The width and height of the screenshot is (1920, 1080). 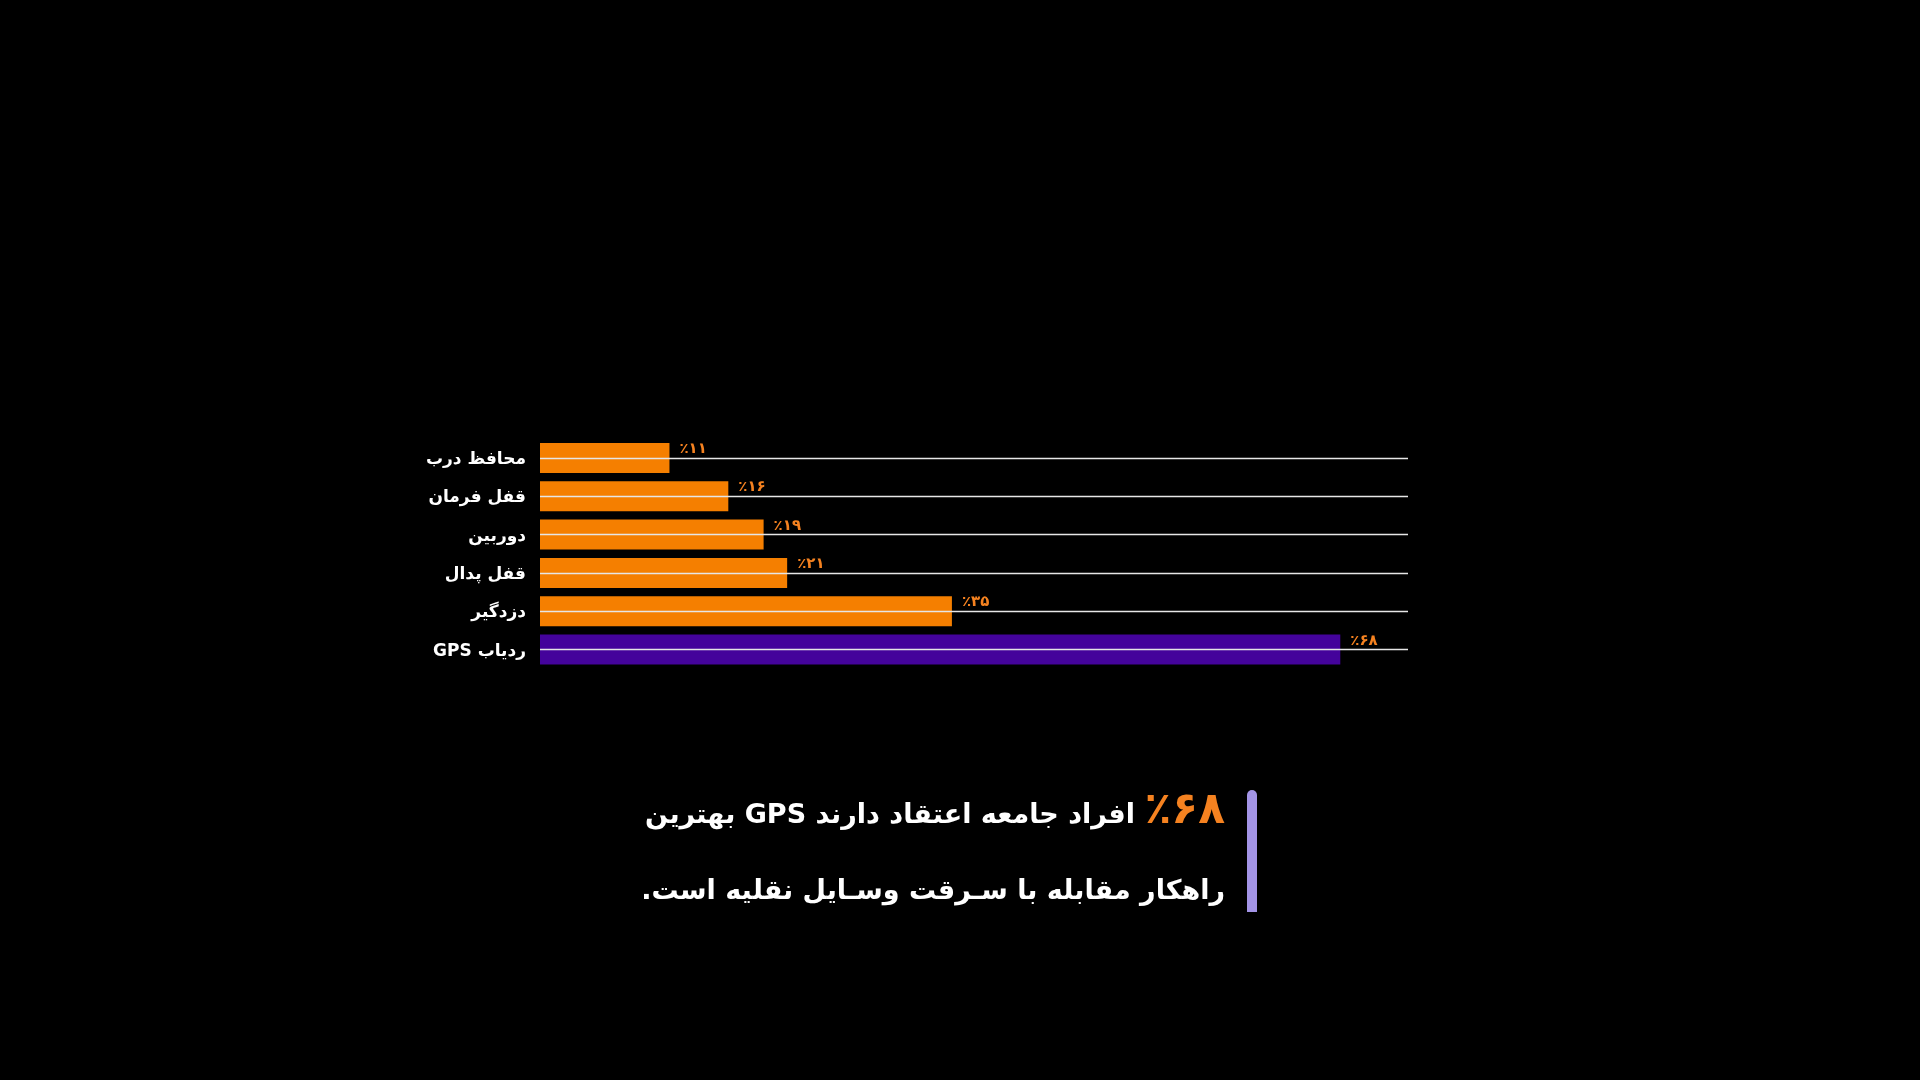 What do you see at coordinates (752, 486) in the screenshot?
I see `data-label: ٪۱۶` at bounding box center [752, 486].